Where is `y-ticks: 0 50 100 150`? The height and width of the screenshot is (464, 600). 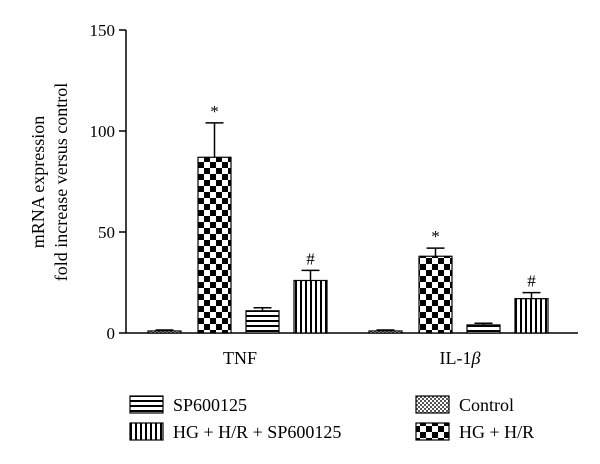
y-ticks: 0 50 100 150 is located at coordinates (108, 182).